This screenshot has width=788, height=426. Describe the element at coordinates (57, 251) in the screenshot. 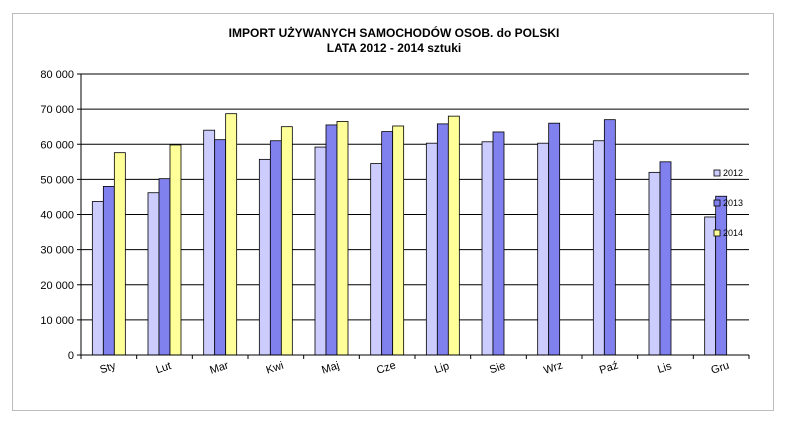

I see `y-tick-label: 30 000` at that location.